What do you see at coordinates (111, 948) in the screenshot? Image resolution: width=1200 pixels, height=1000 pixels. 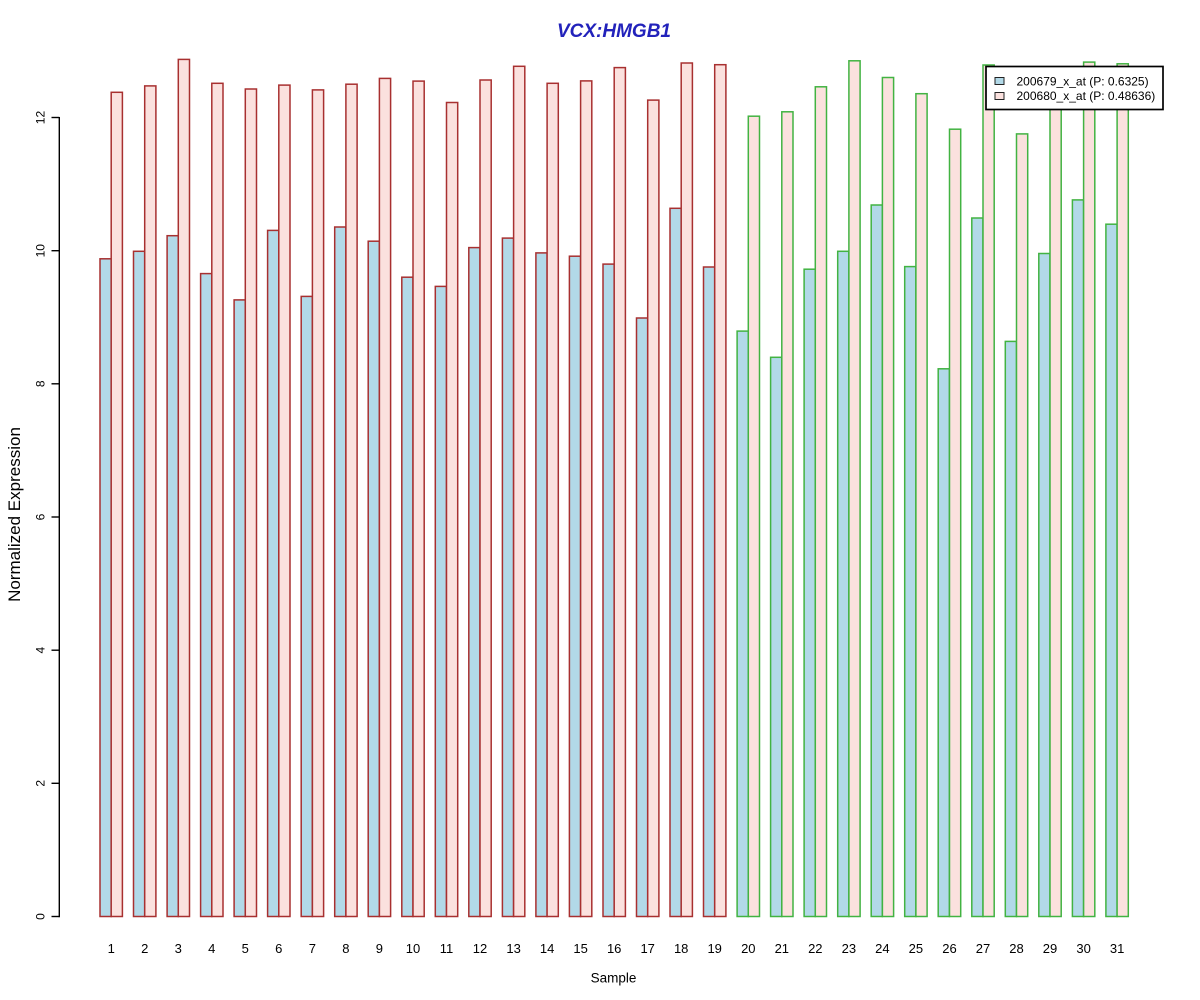 I see `svg-text: 1` at bounding box center [111, 948].